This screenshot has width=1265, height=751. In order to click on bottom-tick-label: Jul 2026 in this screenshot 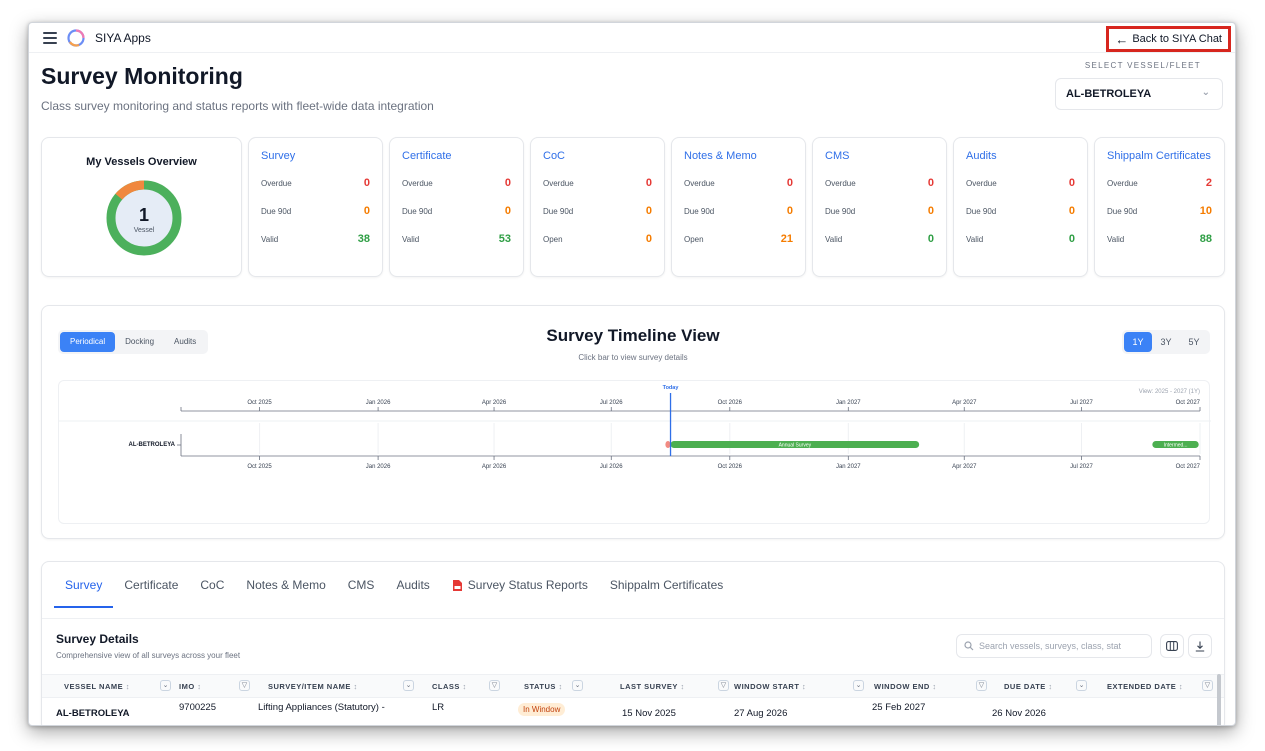, I will do `click(611, 467)`.